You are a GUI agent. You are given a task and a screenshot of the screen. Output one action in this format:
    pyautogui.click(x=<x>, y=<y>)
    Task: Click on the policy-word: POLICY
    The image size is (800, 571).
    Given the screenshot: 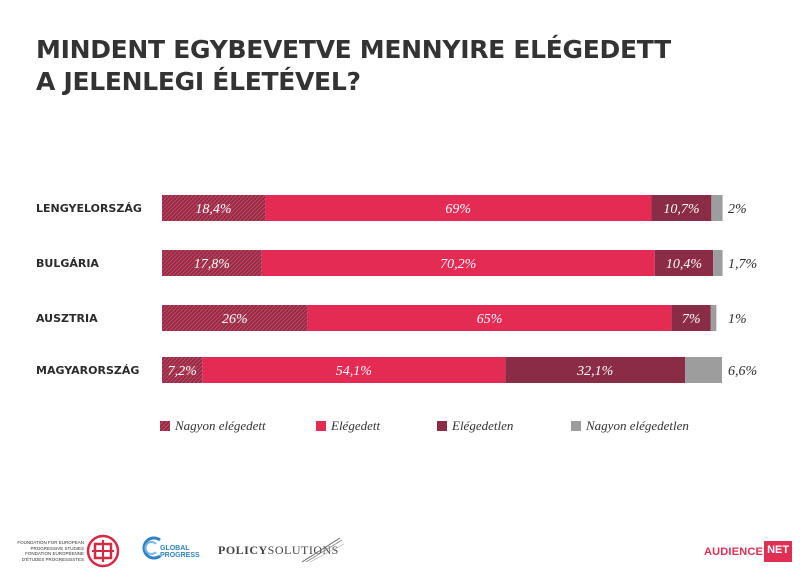 What is the action you would take?
    pyautogui.click(x=243, y=550)
    